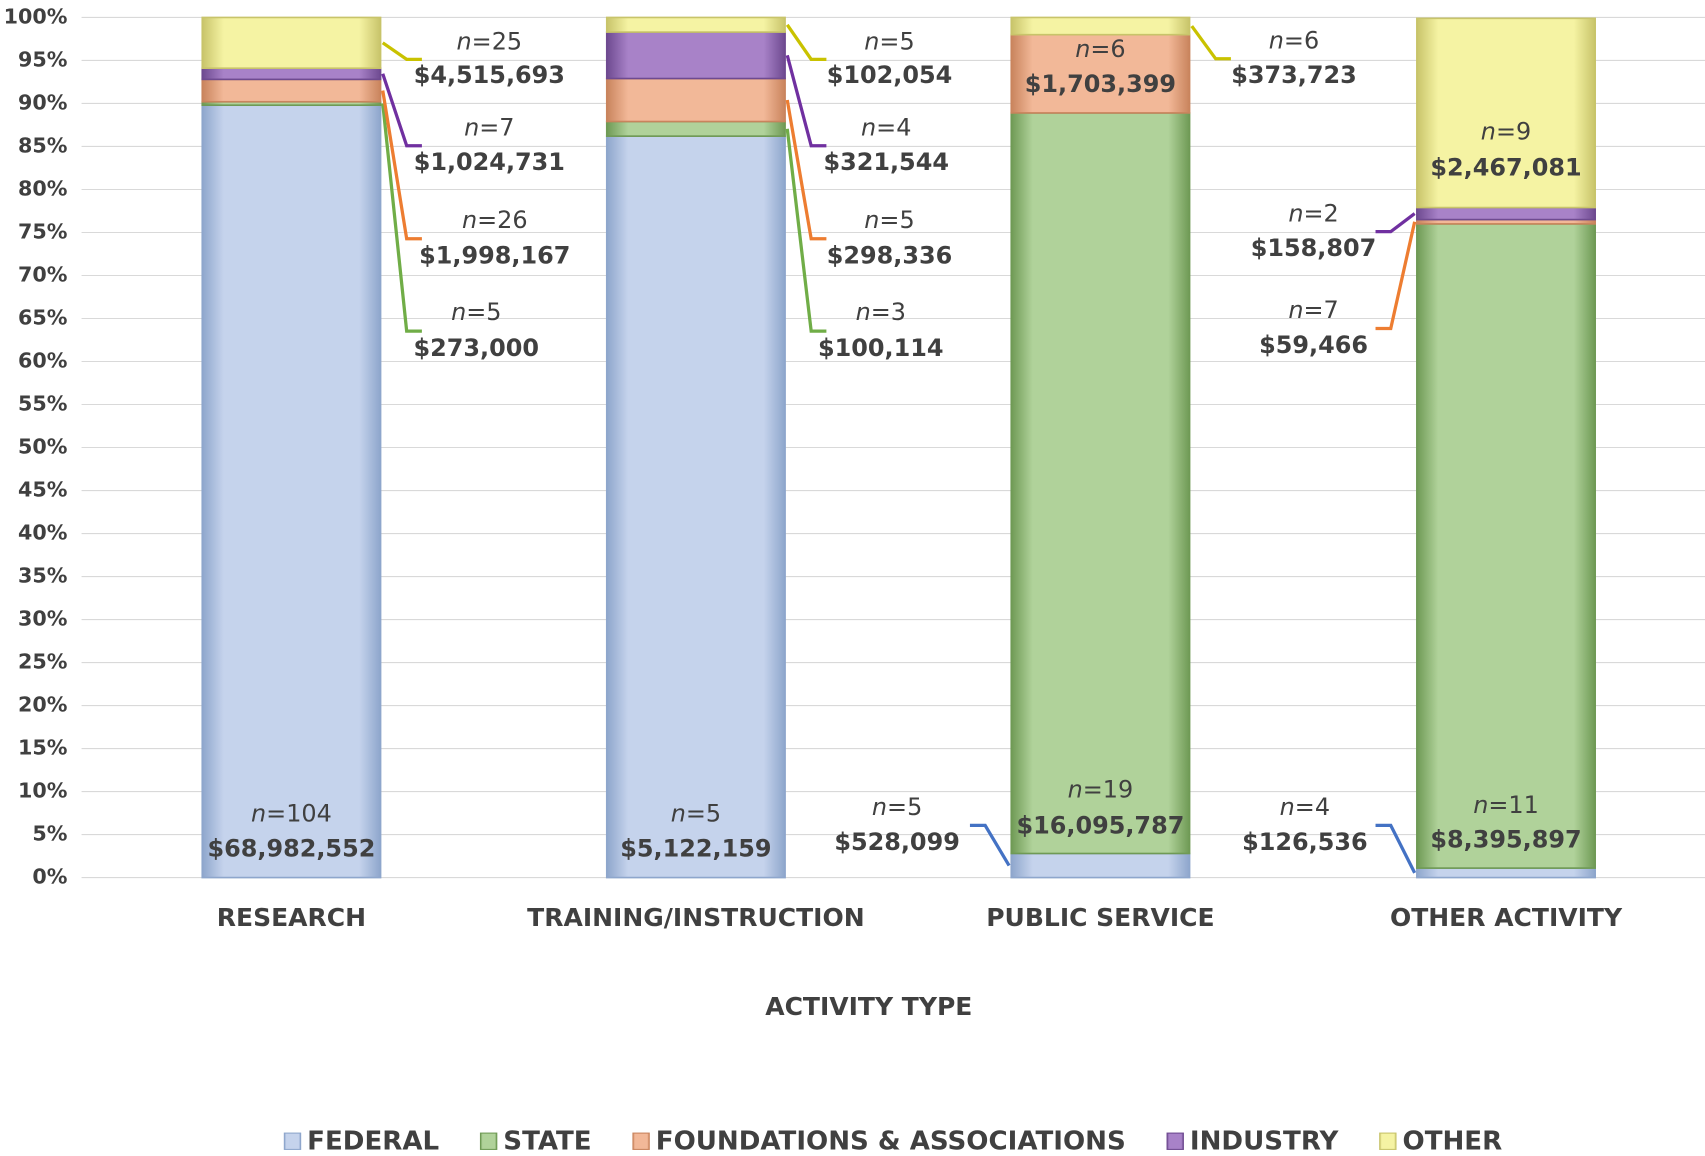 The width and height of the screenshot is (1705, 1156). What do you see at coordinates (695, 848) in the screenshot?
I see `amount-label: $5,122,159` at bounding box center [695, 848].